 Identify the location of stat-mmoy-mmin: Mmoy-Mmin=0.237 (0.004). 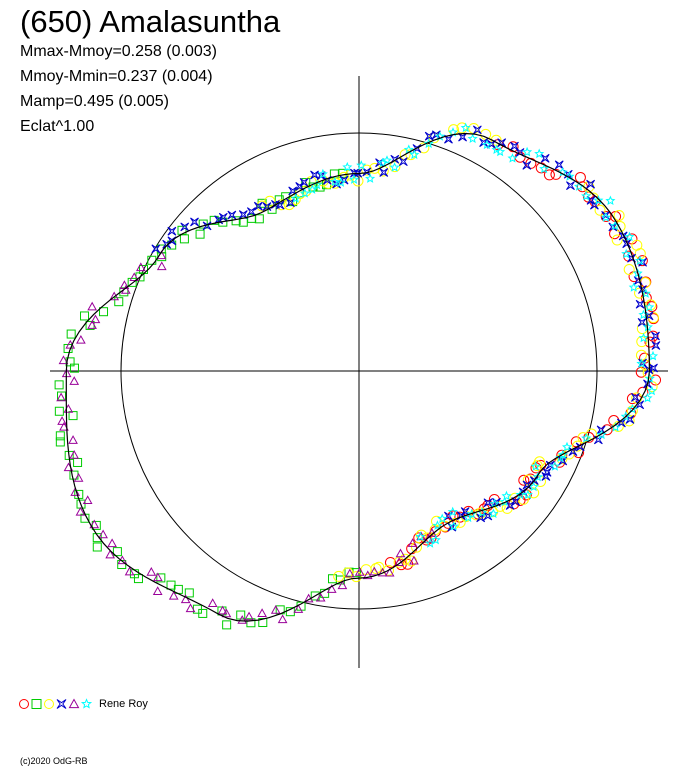
(116, 76).